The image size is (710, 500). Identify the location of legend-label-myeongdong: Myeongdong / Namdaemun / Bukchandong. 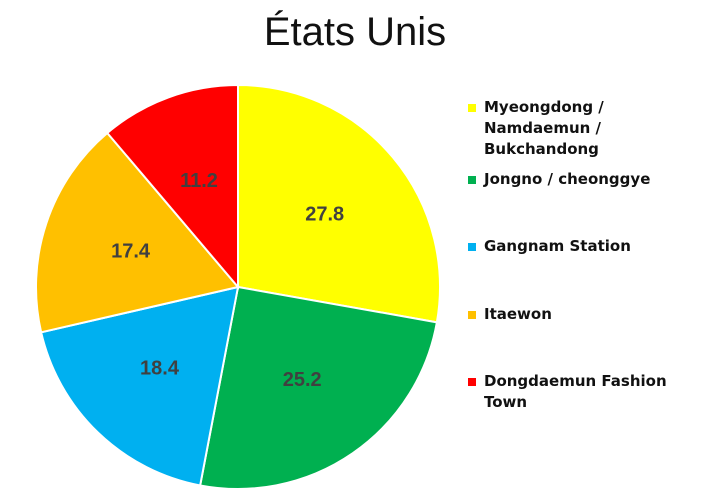
(544, 128).